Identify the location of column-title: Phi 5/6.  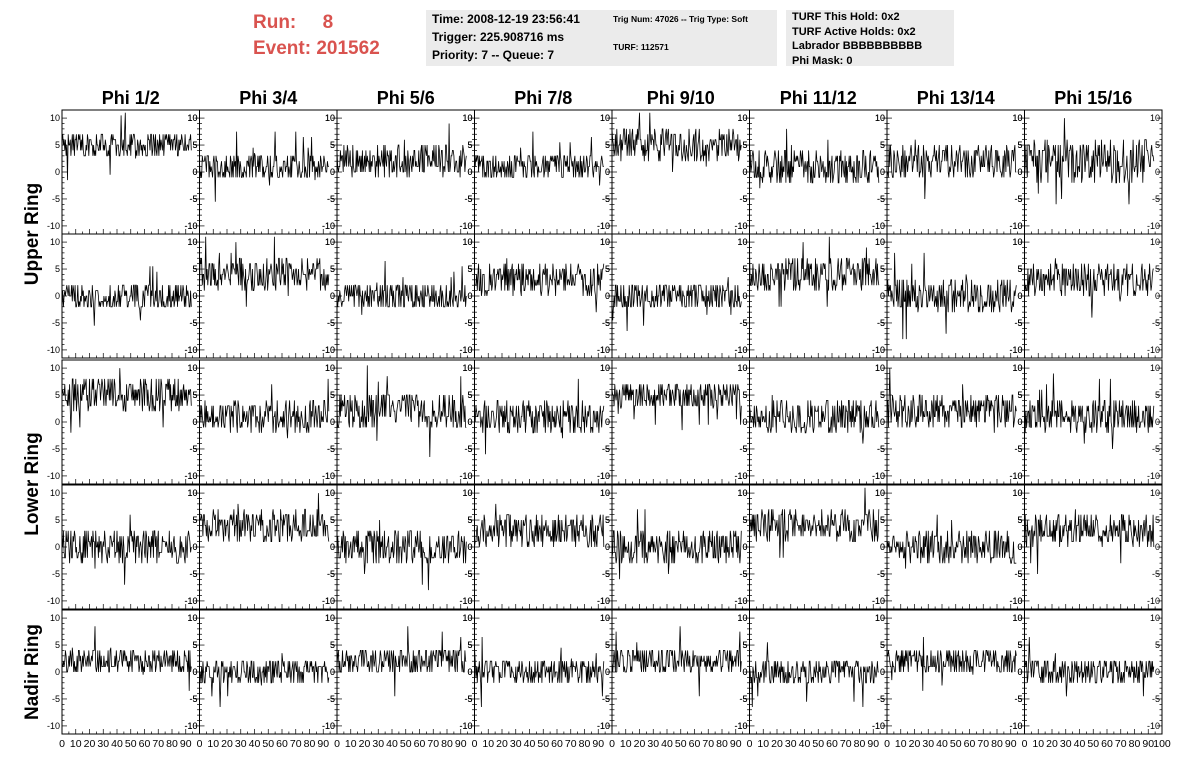
(406, 98).